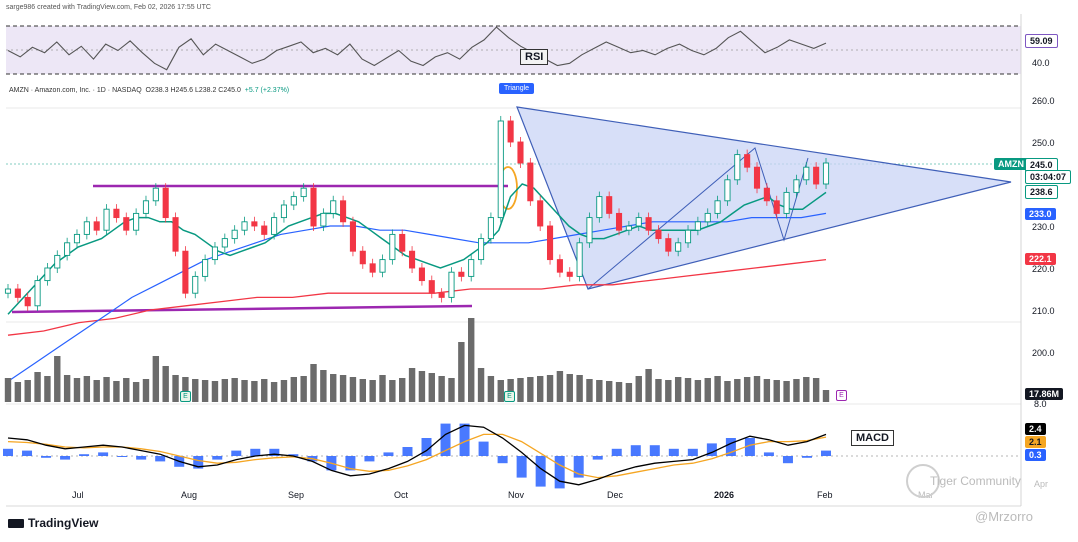 The image size is (1078, 542). Describe the element at coordinates (516, 495) in the screenshot. I see `x-tick-nov: Nov` at that location.